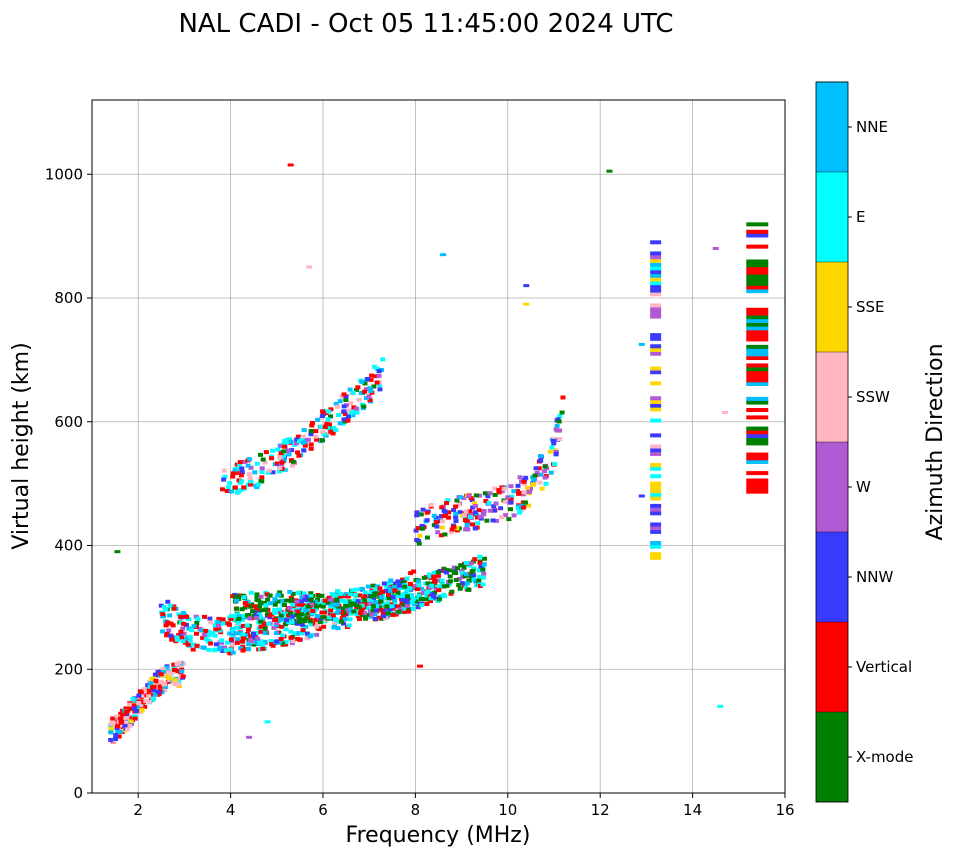 This screenshot has height=857, width=958. I want to click on colorbar-category-label: NNW, so click(874, 577).